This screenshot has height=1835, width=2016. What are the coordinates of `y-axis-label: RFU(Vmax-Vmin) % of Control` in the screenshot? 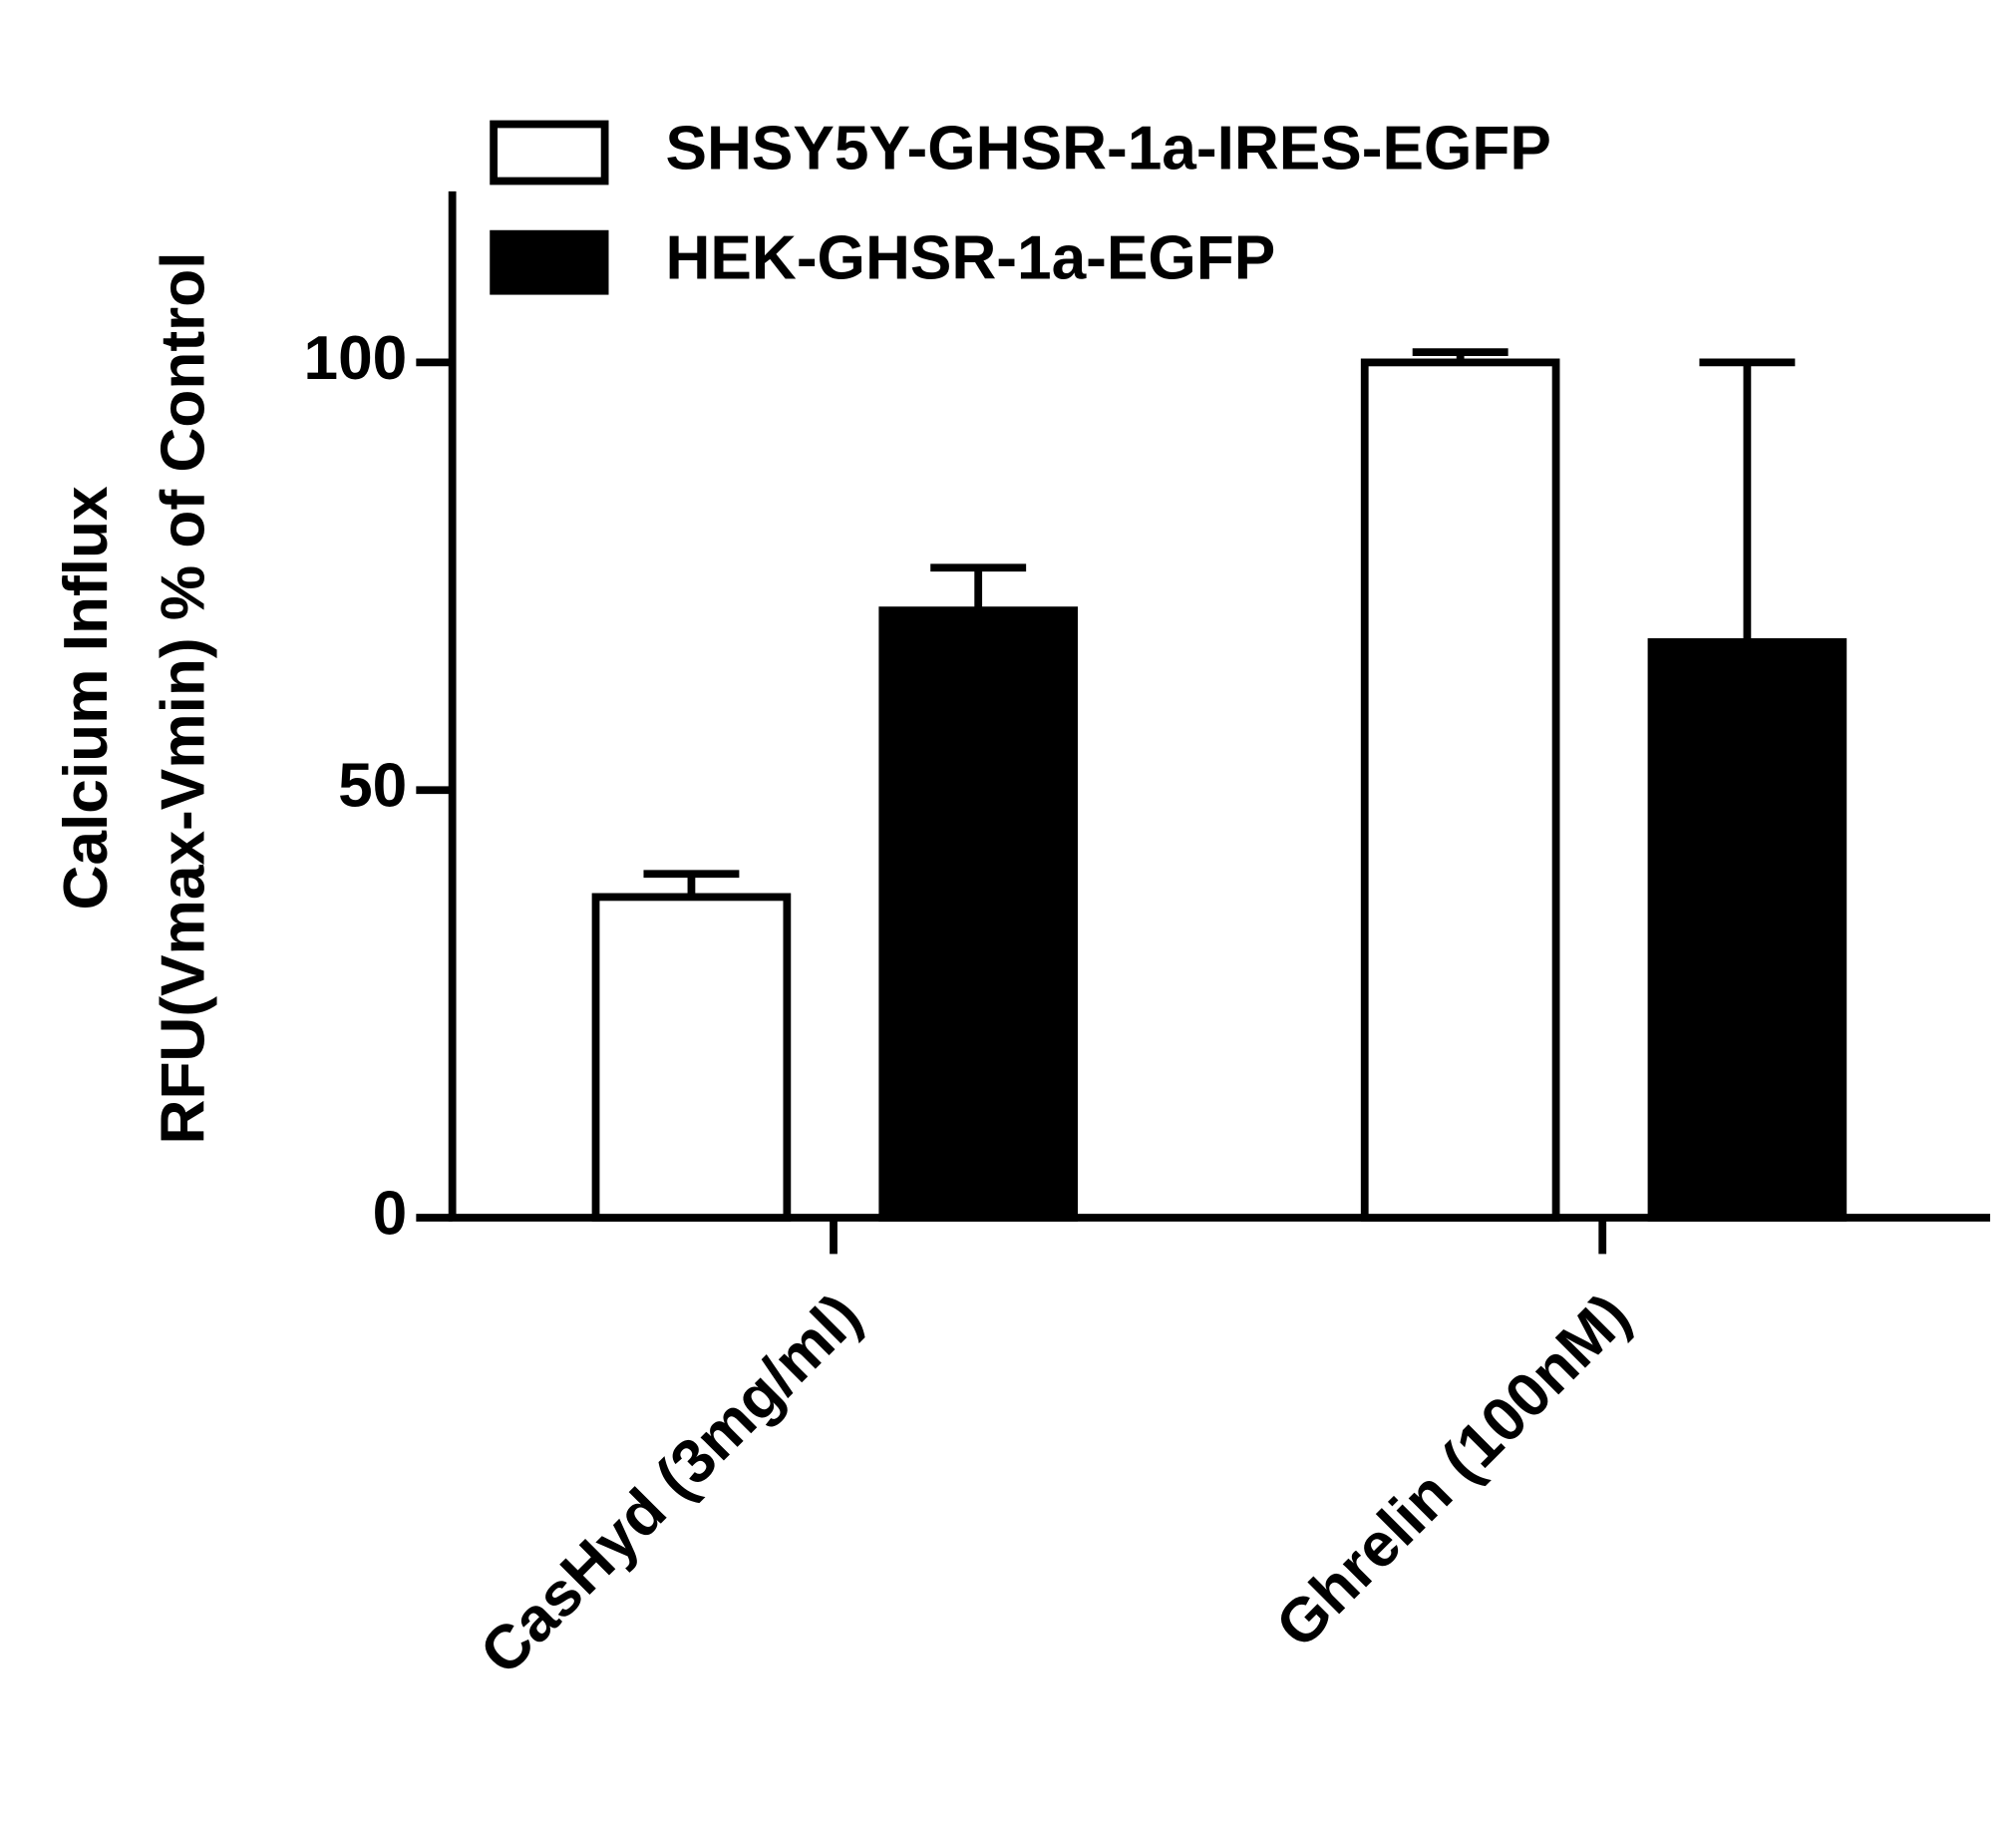 It's located at (183, 697).